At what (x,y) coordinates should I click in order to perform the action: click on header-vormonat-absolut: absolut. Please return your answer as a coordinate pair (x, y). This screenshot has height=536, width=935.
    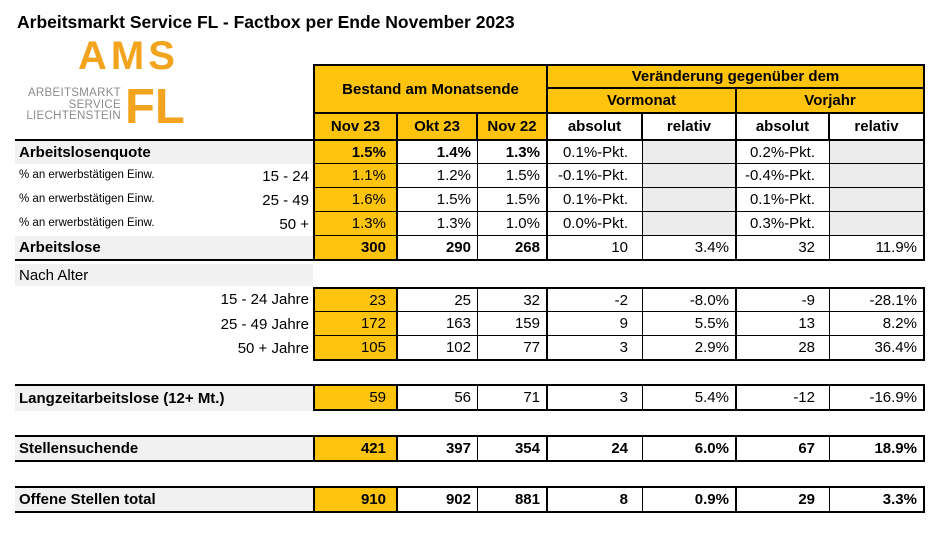
    Looking at the image, I should click on (595, 126).